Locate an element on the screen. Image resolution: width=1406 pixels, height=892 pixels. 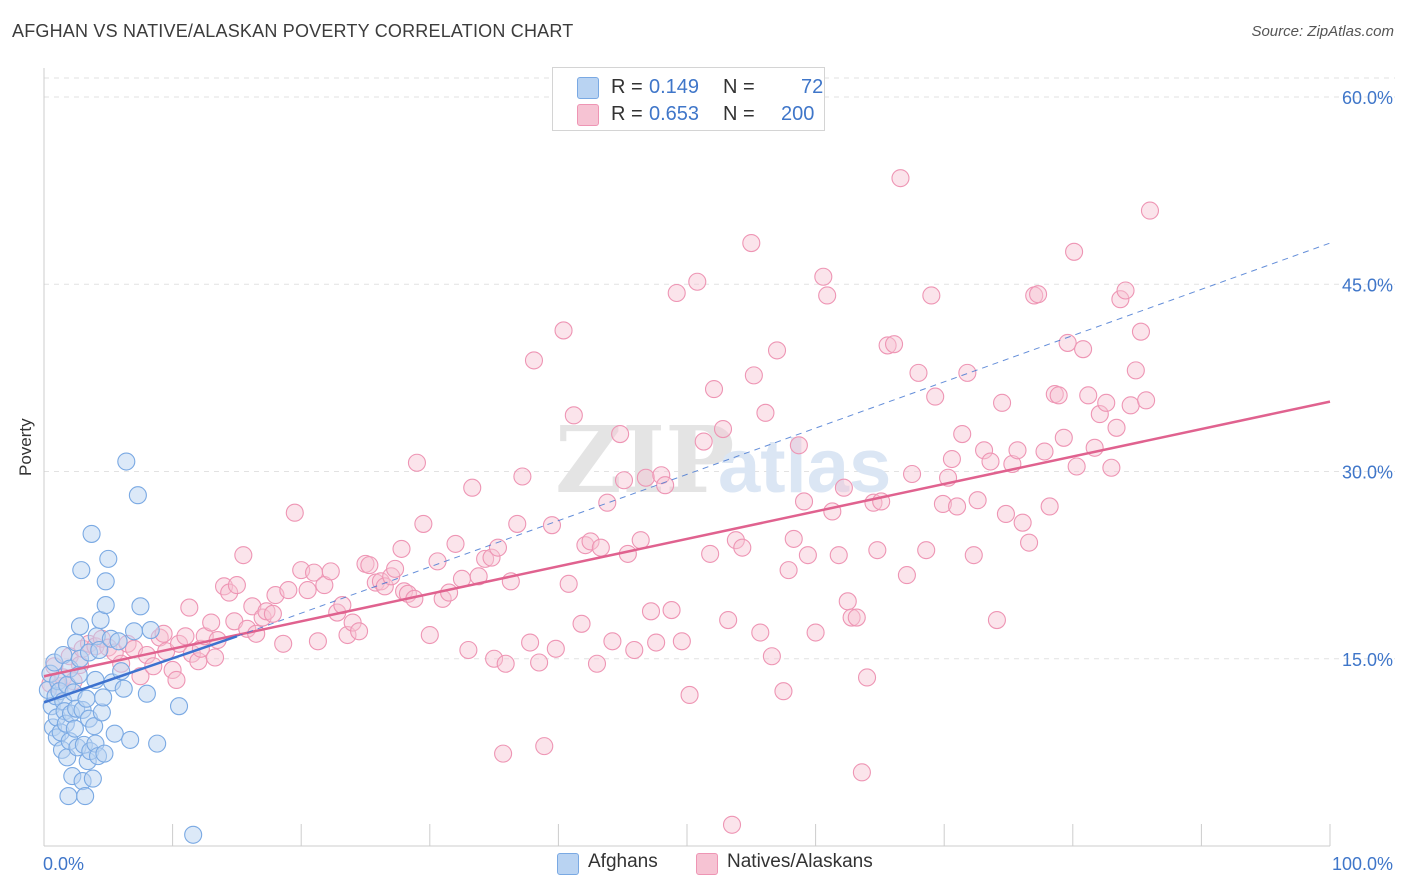
legend-r-label: R = is located at coordinates (627, 114).